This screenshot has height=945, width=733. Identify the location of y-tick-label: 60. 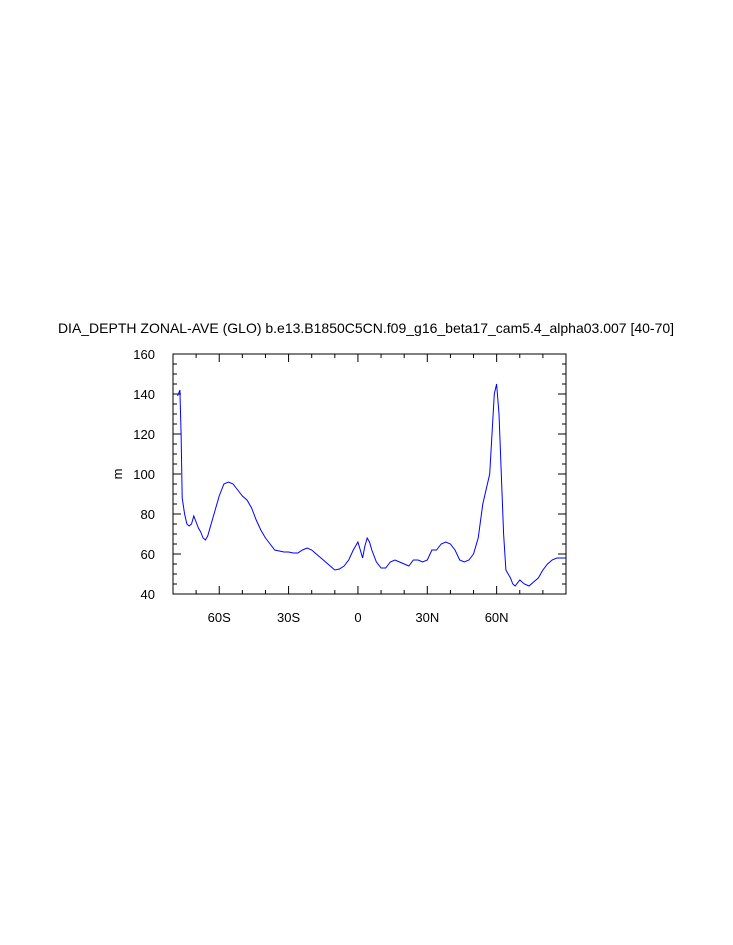
(148, 554).